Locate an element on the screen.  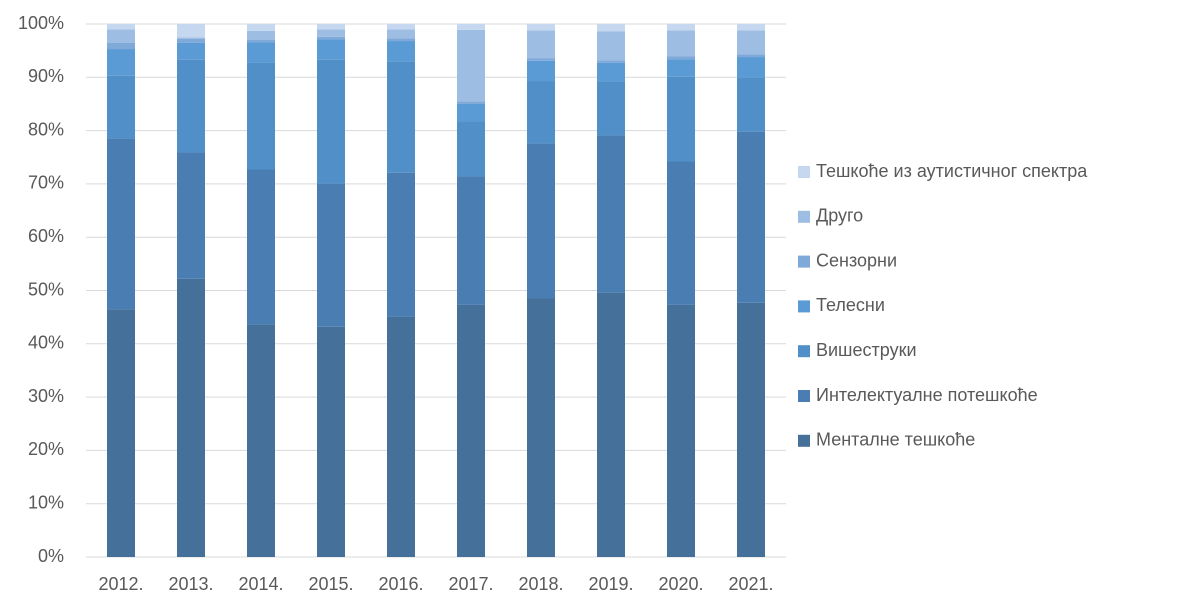
x-tick-label: 2017. is located at coordinates (470, 584).